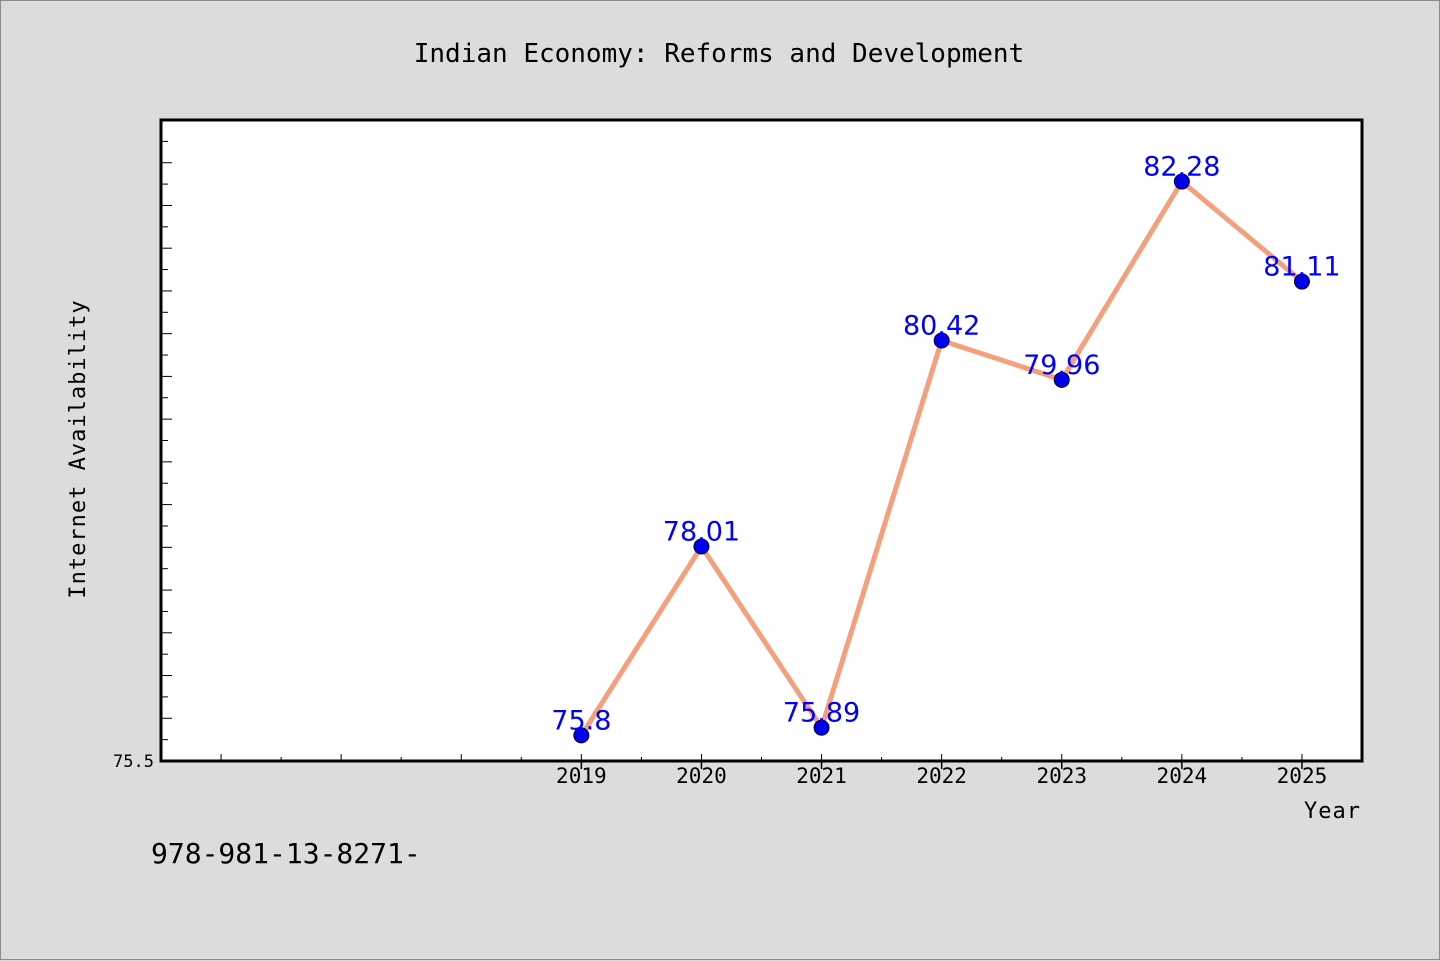 The width and height of the screenshot is (1440, 961). What do you see at coordinates (133, 762) in the screenshot?
I see `y-axis-min-label: 75.5` at bounding box center [133, 762].